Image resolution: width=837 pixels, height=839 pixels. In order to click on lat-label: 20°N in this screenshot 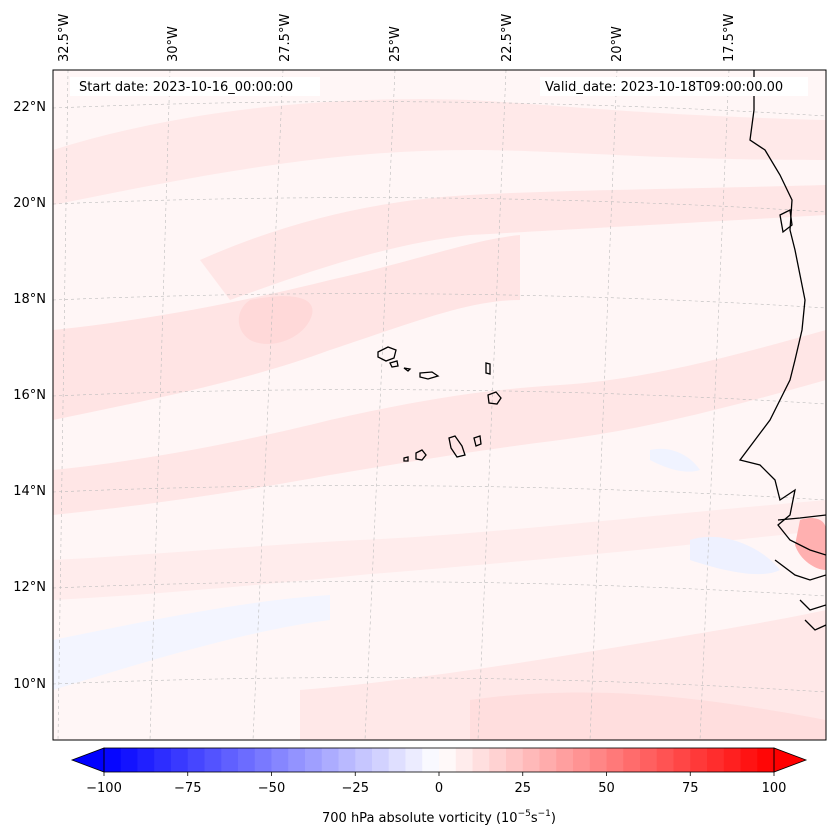, I will do `click(29, 203)`.